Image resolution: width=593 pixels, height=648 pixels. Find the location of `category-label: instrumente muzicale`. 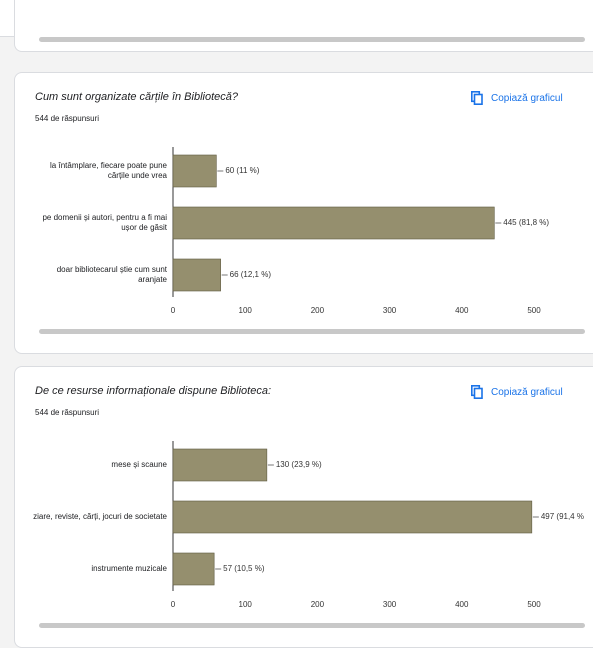

category-label: instrumente muzicale is located at coordinates (129, 568).